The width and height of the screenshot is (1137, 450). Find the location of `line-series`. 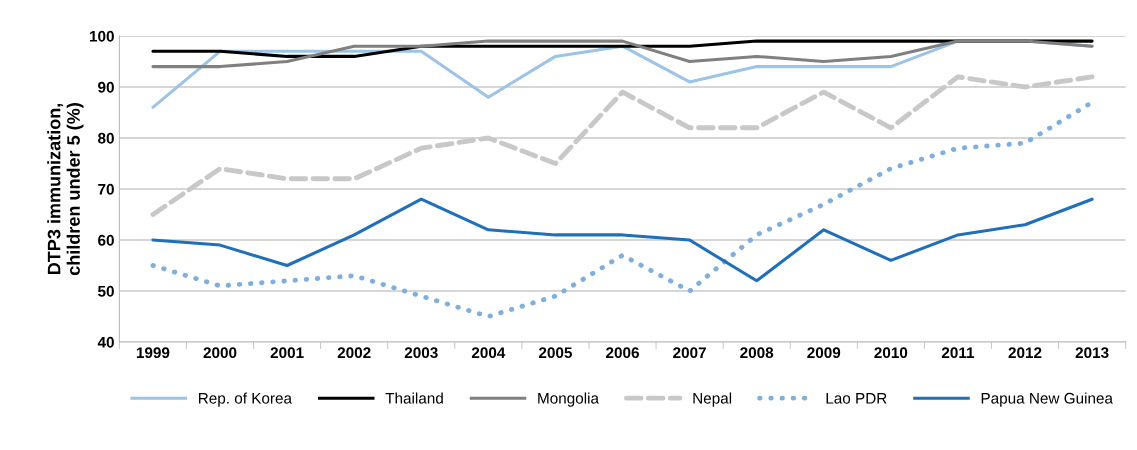

line-series is located at coordinates (622, 54).